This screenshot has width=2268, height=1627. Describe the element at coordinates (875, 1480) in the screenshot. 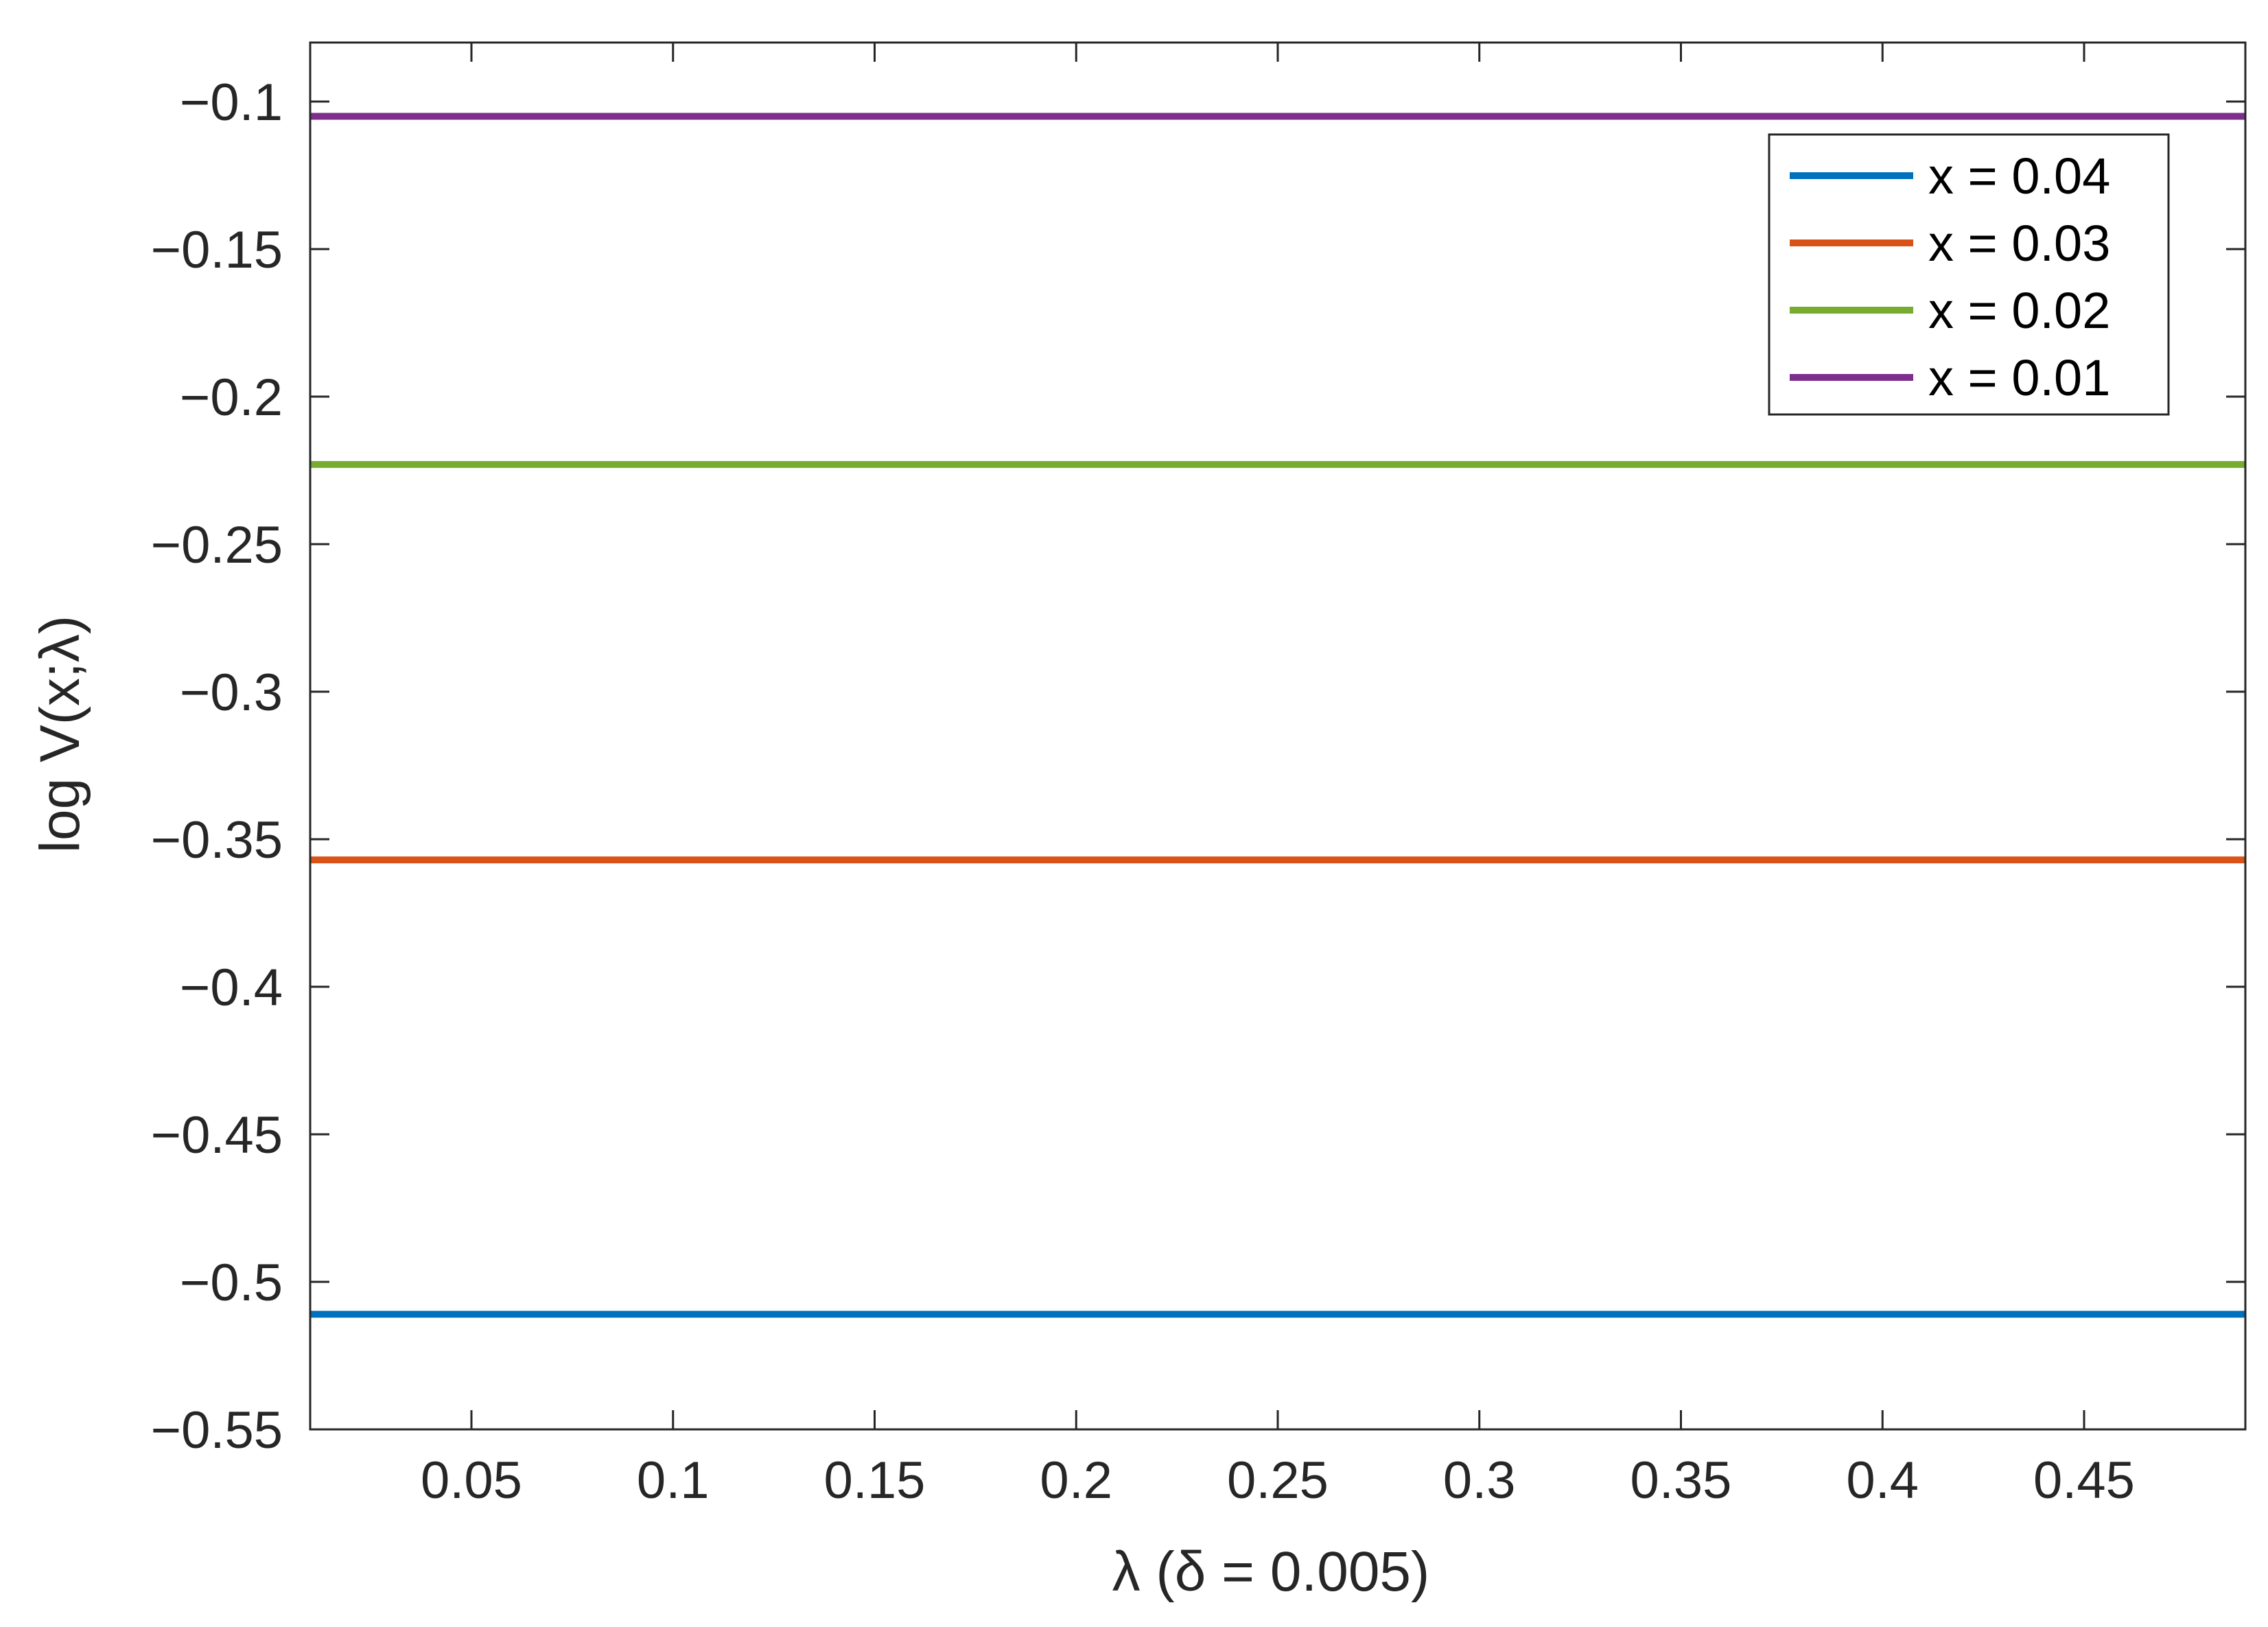

I see `x-tick-label: 0.15` at that location.